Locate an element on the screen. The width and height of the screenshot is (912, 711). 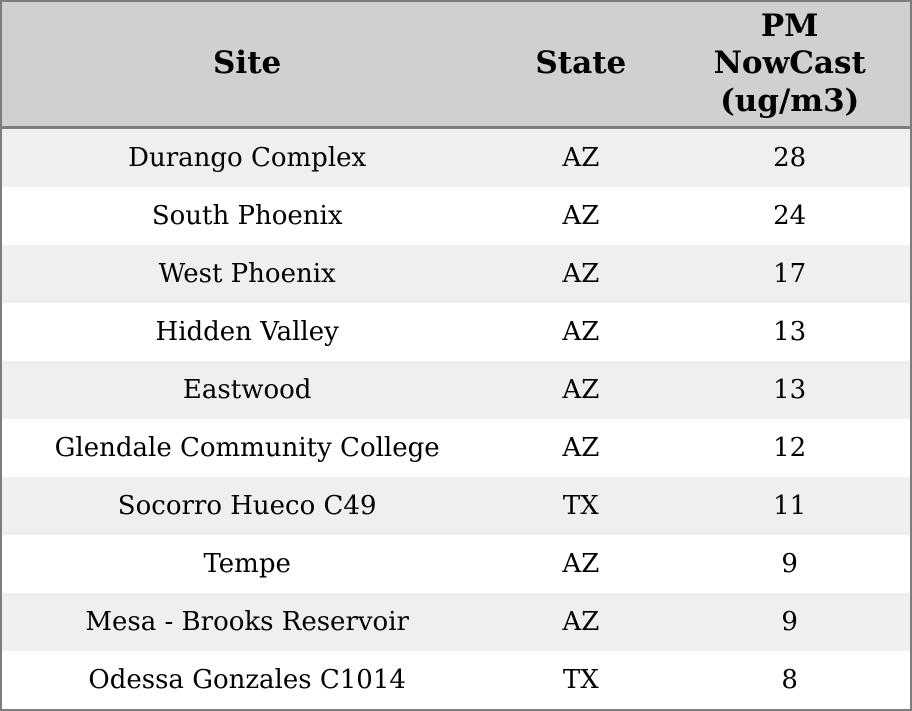
cell-site: South Phoenix is located at coordinates (247, 216).